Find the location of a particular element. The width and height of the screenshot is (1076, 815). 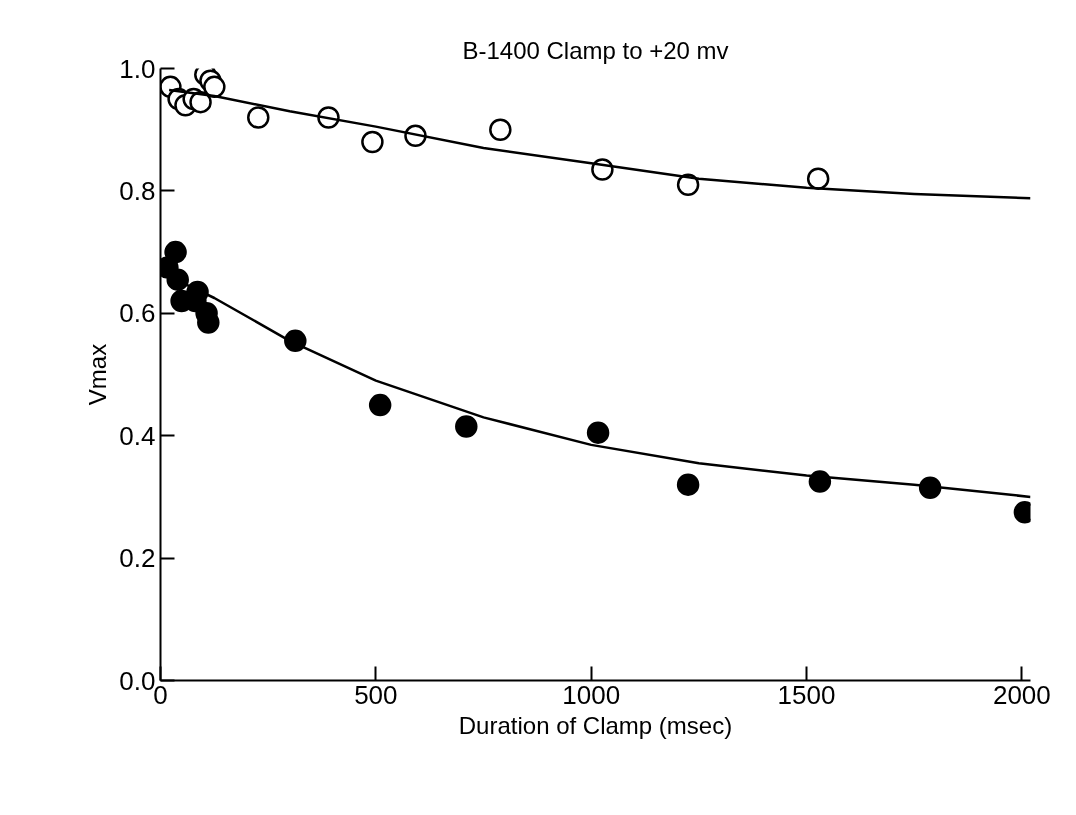

y-tick-label: 0.8 is located at coordinates (137, 190).